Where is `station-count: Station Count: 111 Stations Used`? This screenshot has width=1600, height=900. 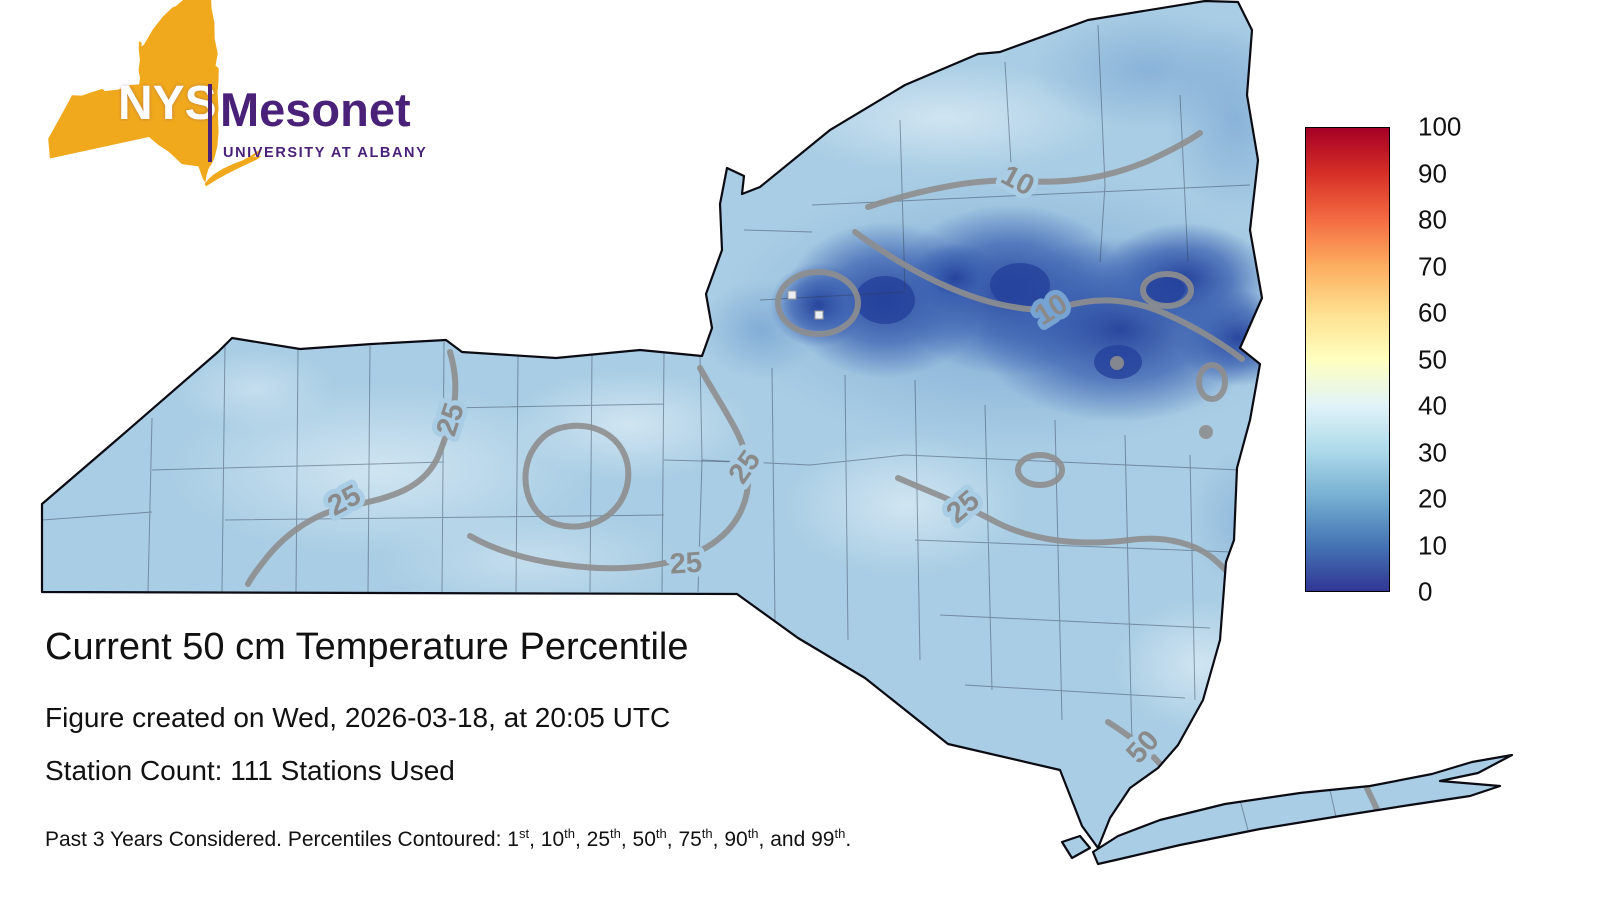
station-count: Station Count: 111 Stations Used is located at coordinates (250, 770).